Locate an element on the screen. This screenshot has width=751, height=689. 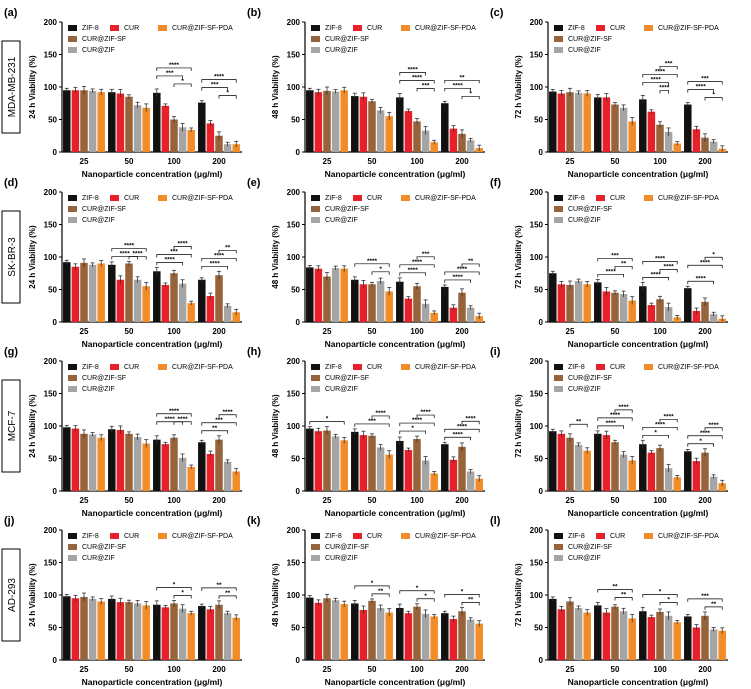
y-tick-label: 100 is located at coordinates (51, 87).